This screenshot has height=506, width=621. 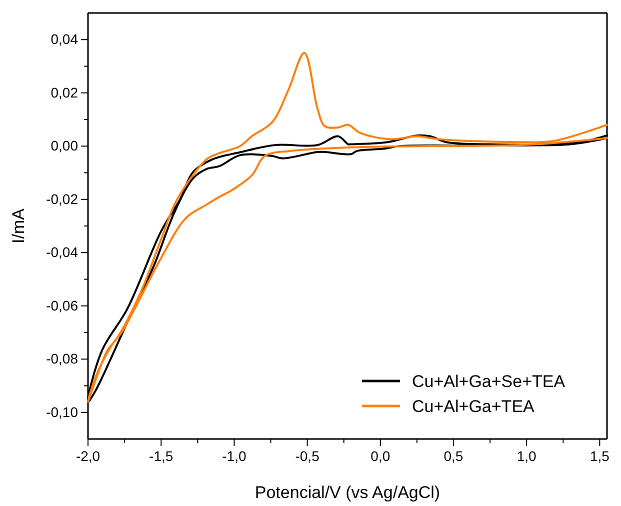 I want to click on y-tick-label: -0,10, so click(x=62, y=412).